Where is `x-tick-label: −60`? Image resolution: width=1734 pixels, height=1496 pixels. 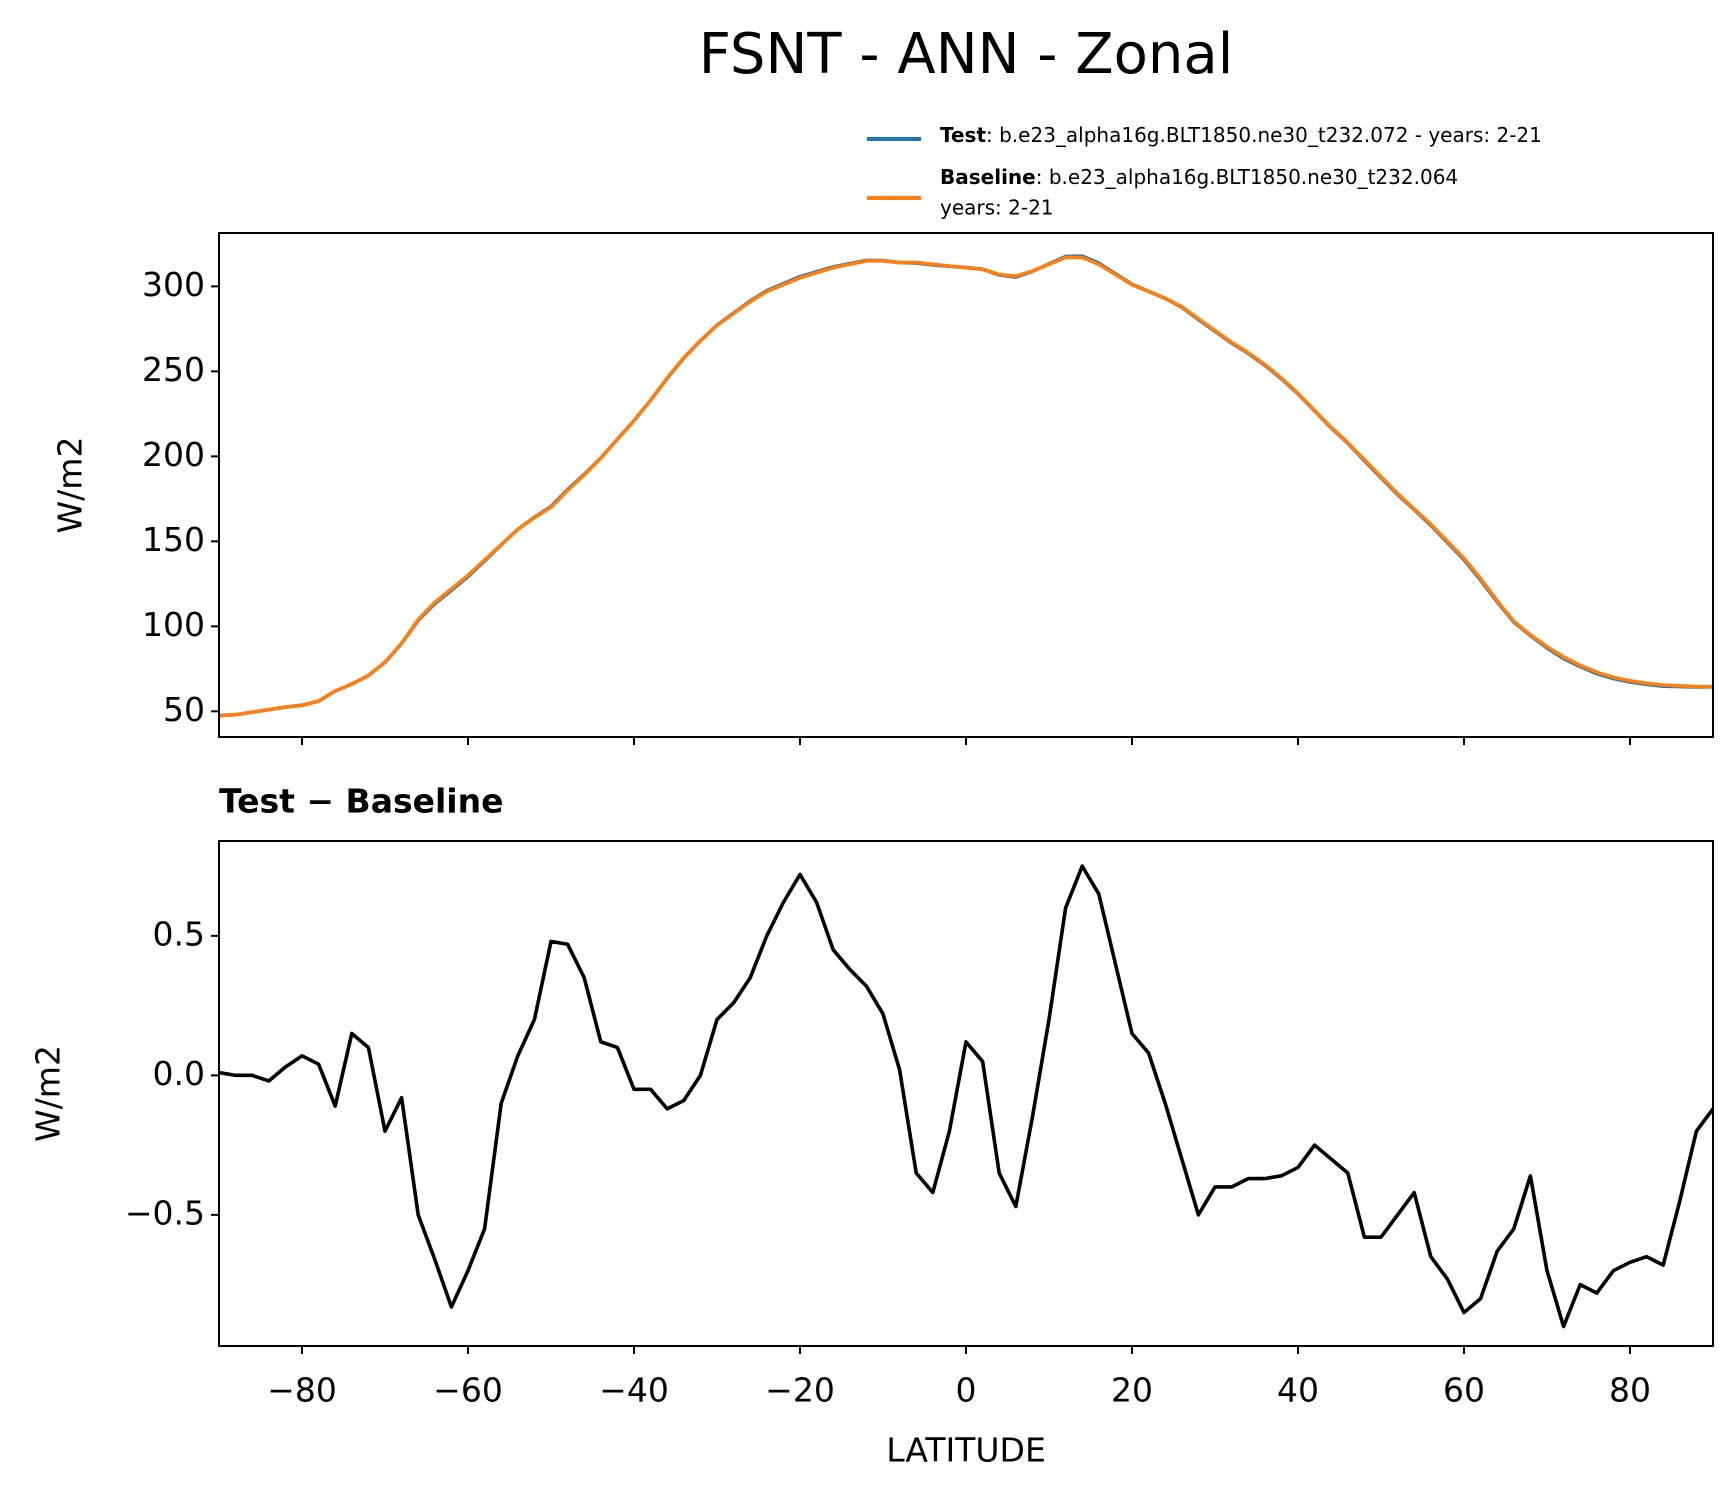 x-tick-label: −60 is located at coordinates (468, 1390).